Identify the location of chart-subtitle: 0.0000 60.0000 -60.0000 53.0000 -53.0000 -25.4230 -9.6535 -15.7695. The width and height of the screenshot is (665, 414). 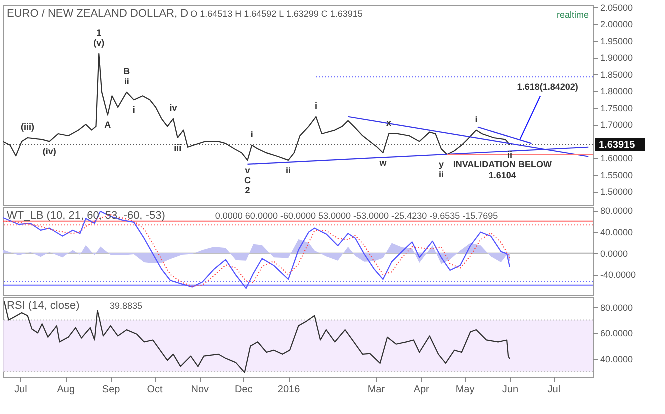
(356, 216).